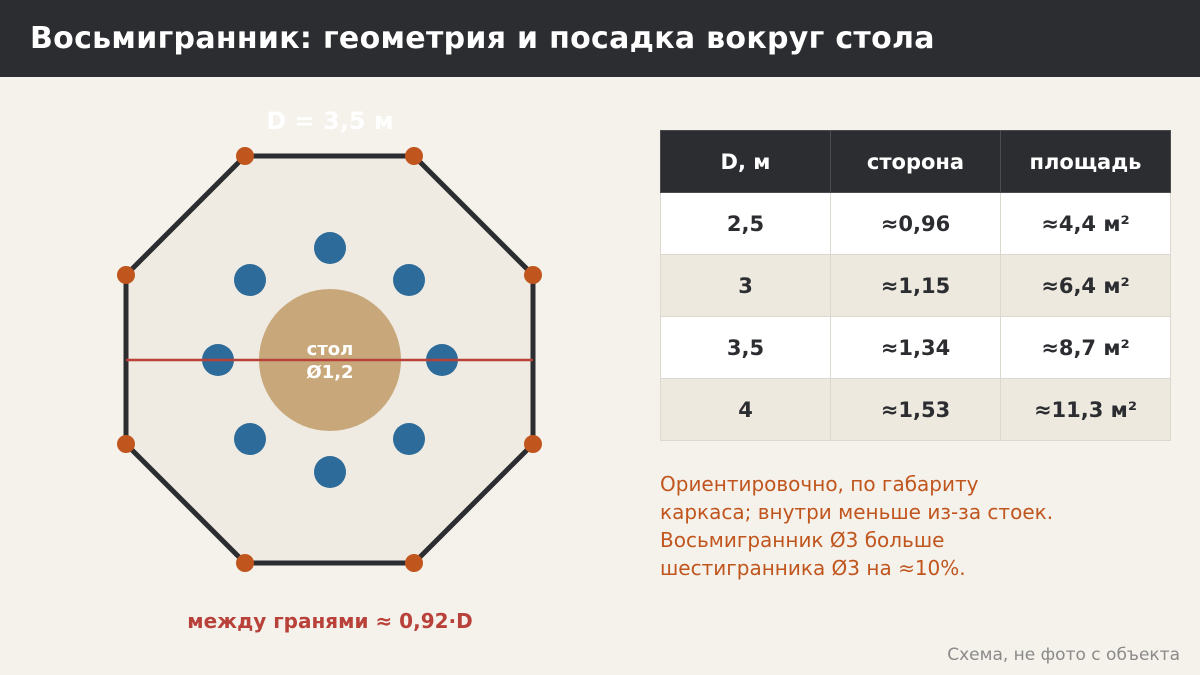 The width and height of the screenshot is (1200, 675). Describe the element at coordinates (745, 409) in the screenshot. I see `cell-diameter: 4` at that location.